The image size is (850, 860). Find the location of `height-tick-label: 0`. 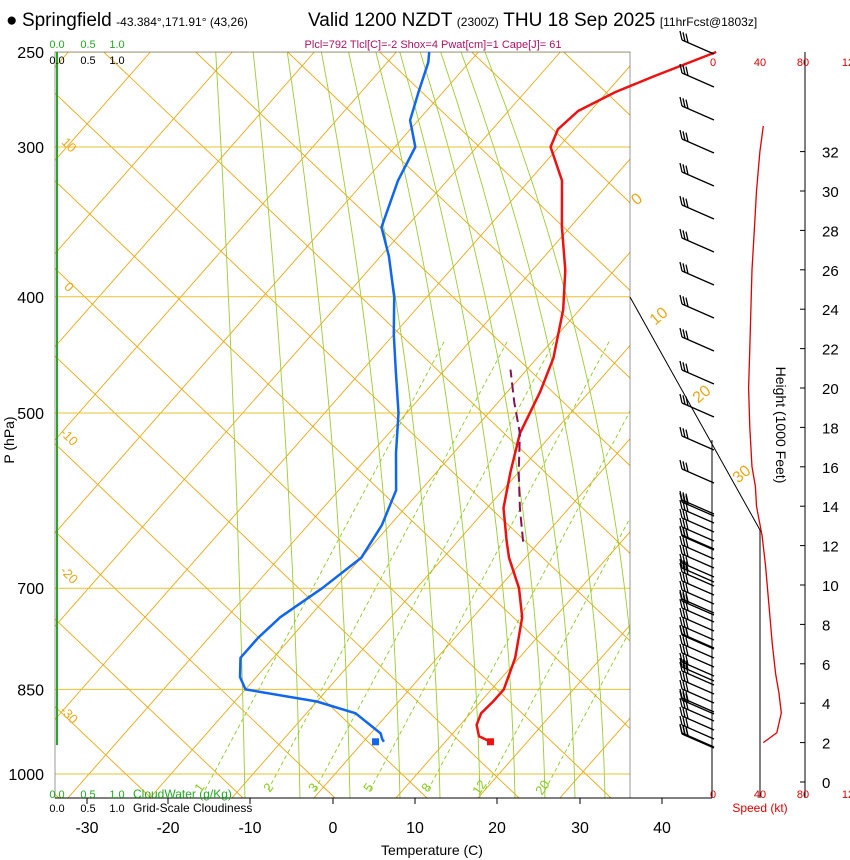

height-tick-label: 0 is located at coordinates (826, 783).